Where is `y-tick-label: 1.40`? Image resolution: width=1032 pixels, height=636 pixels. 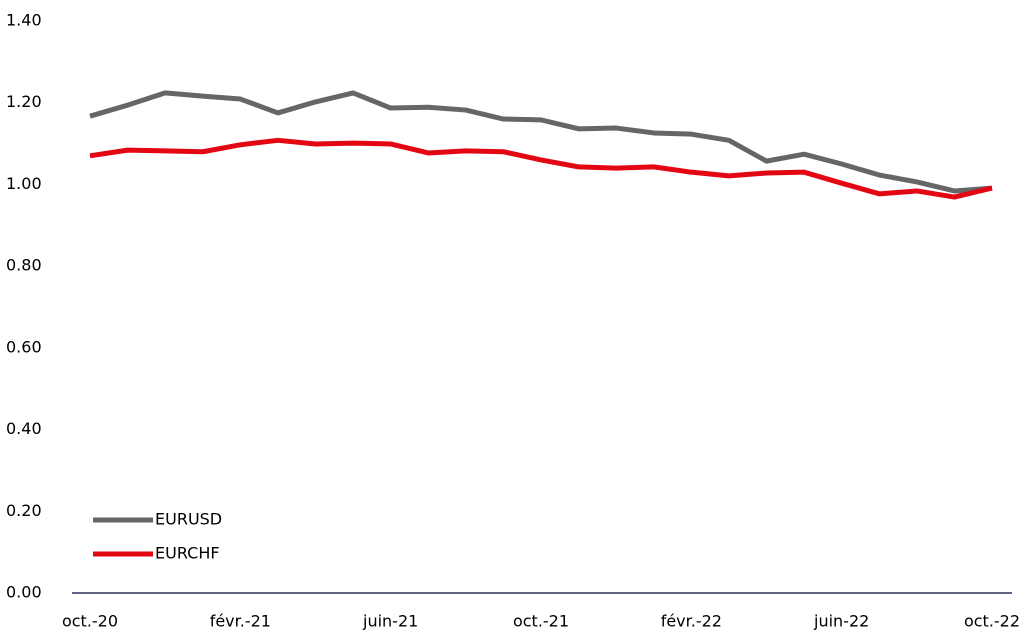
y-tick-label: 1.40 is located at coordinates (24, 20).